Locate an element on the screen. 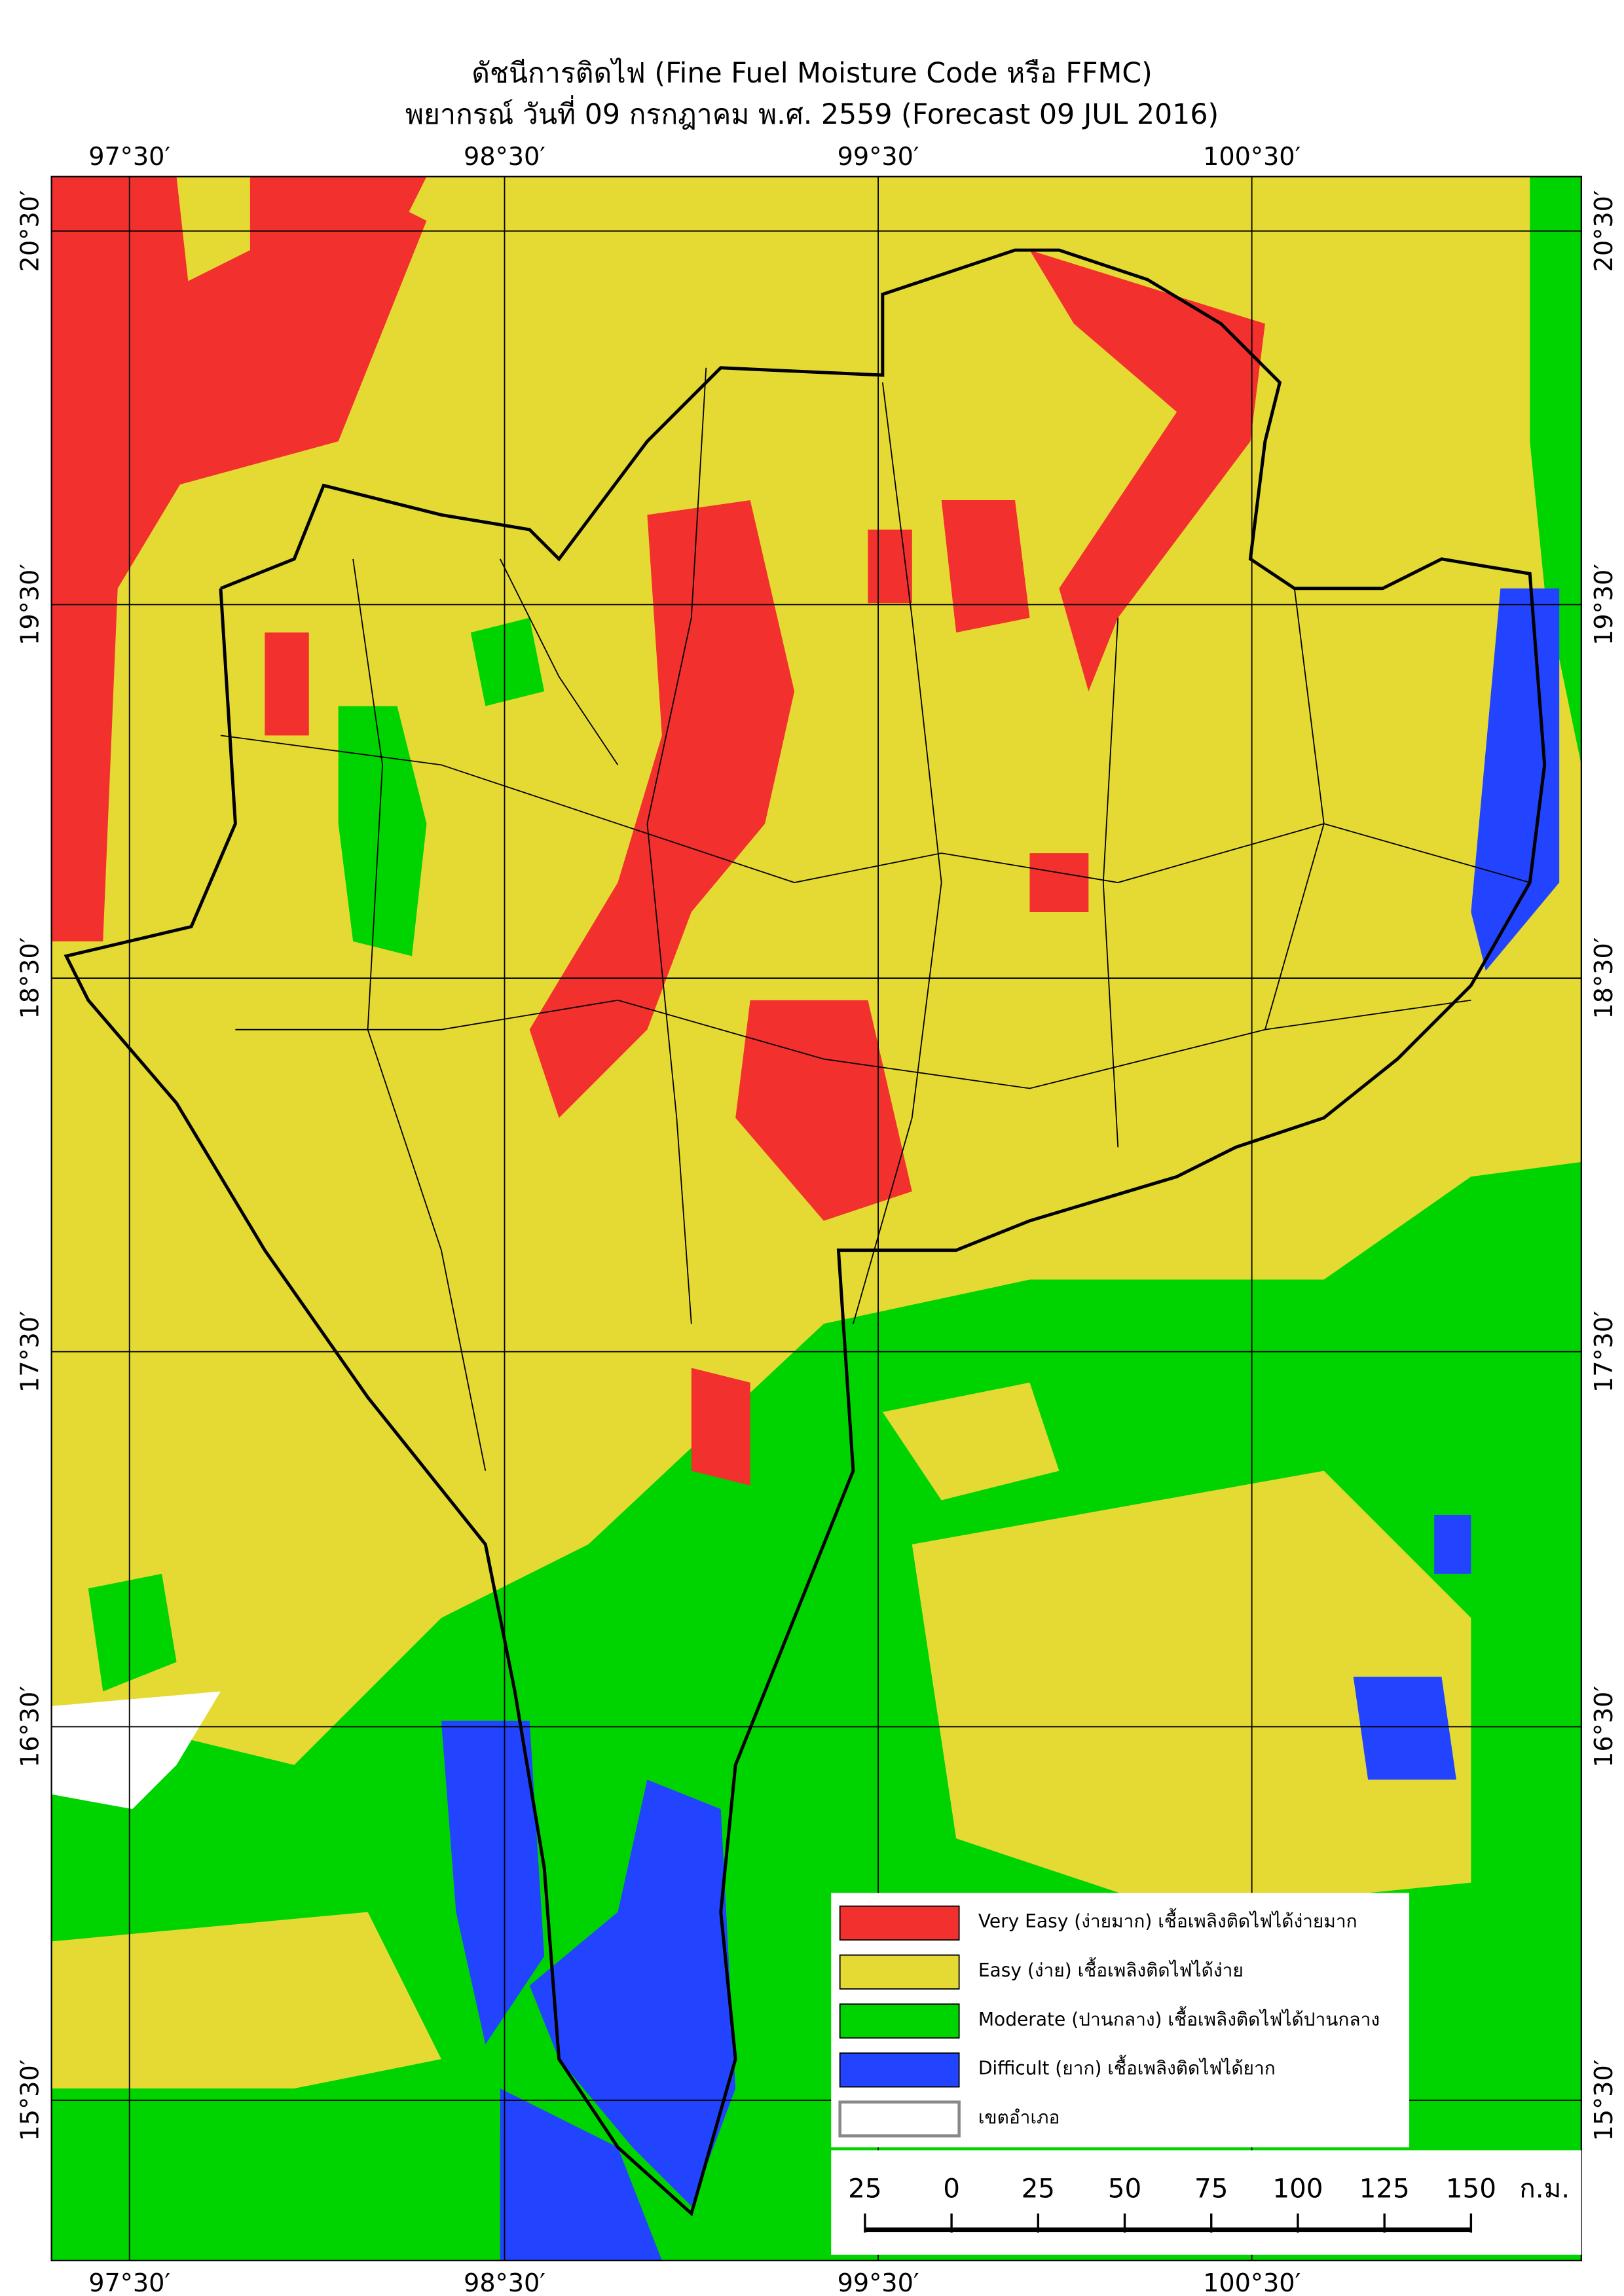 The height and width of the screenshot is (2296, 1624). latitude-label-left: 20°30′ is located at coordinates (30, 231).